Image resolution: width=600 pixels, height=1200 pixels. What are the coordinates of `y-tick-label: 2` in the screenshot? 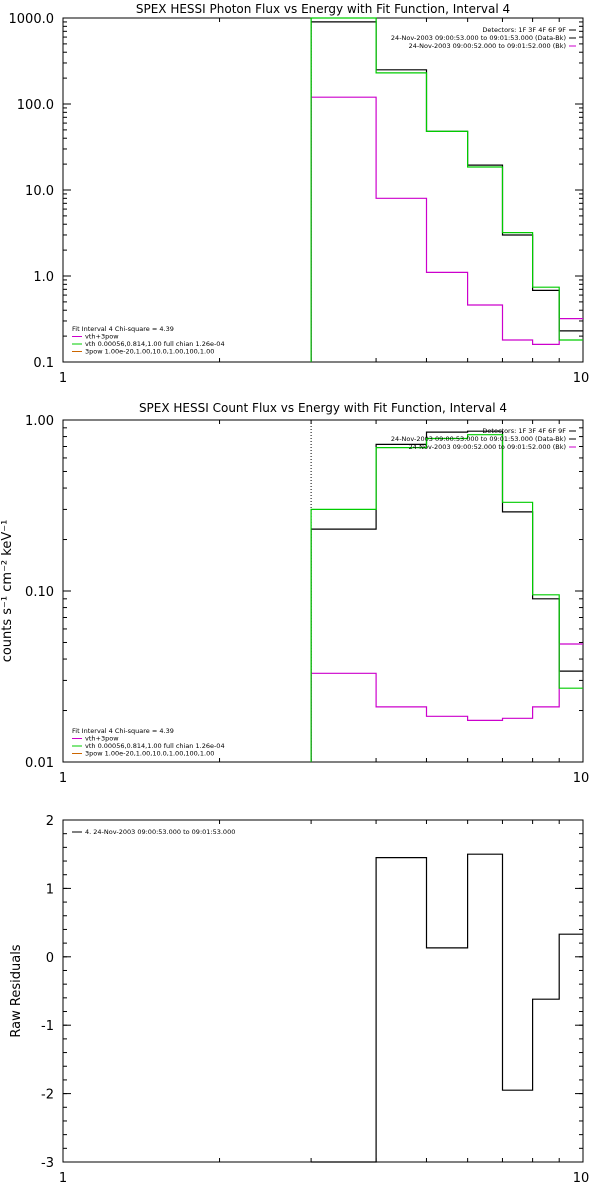 It's located at (50, 821).